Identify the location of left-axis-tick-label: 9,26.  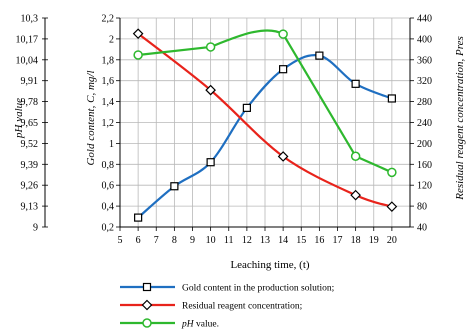
(30, 186).